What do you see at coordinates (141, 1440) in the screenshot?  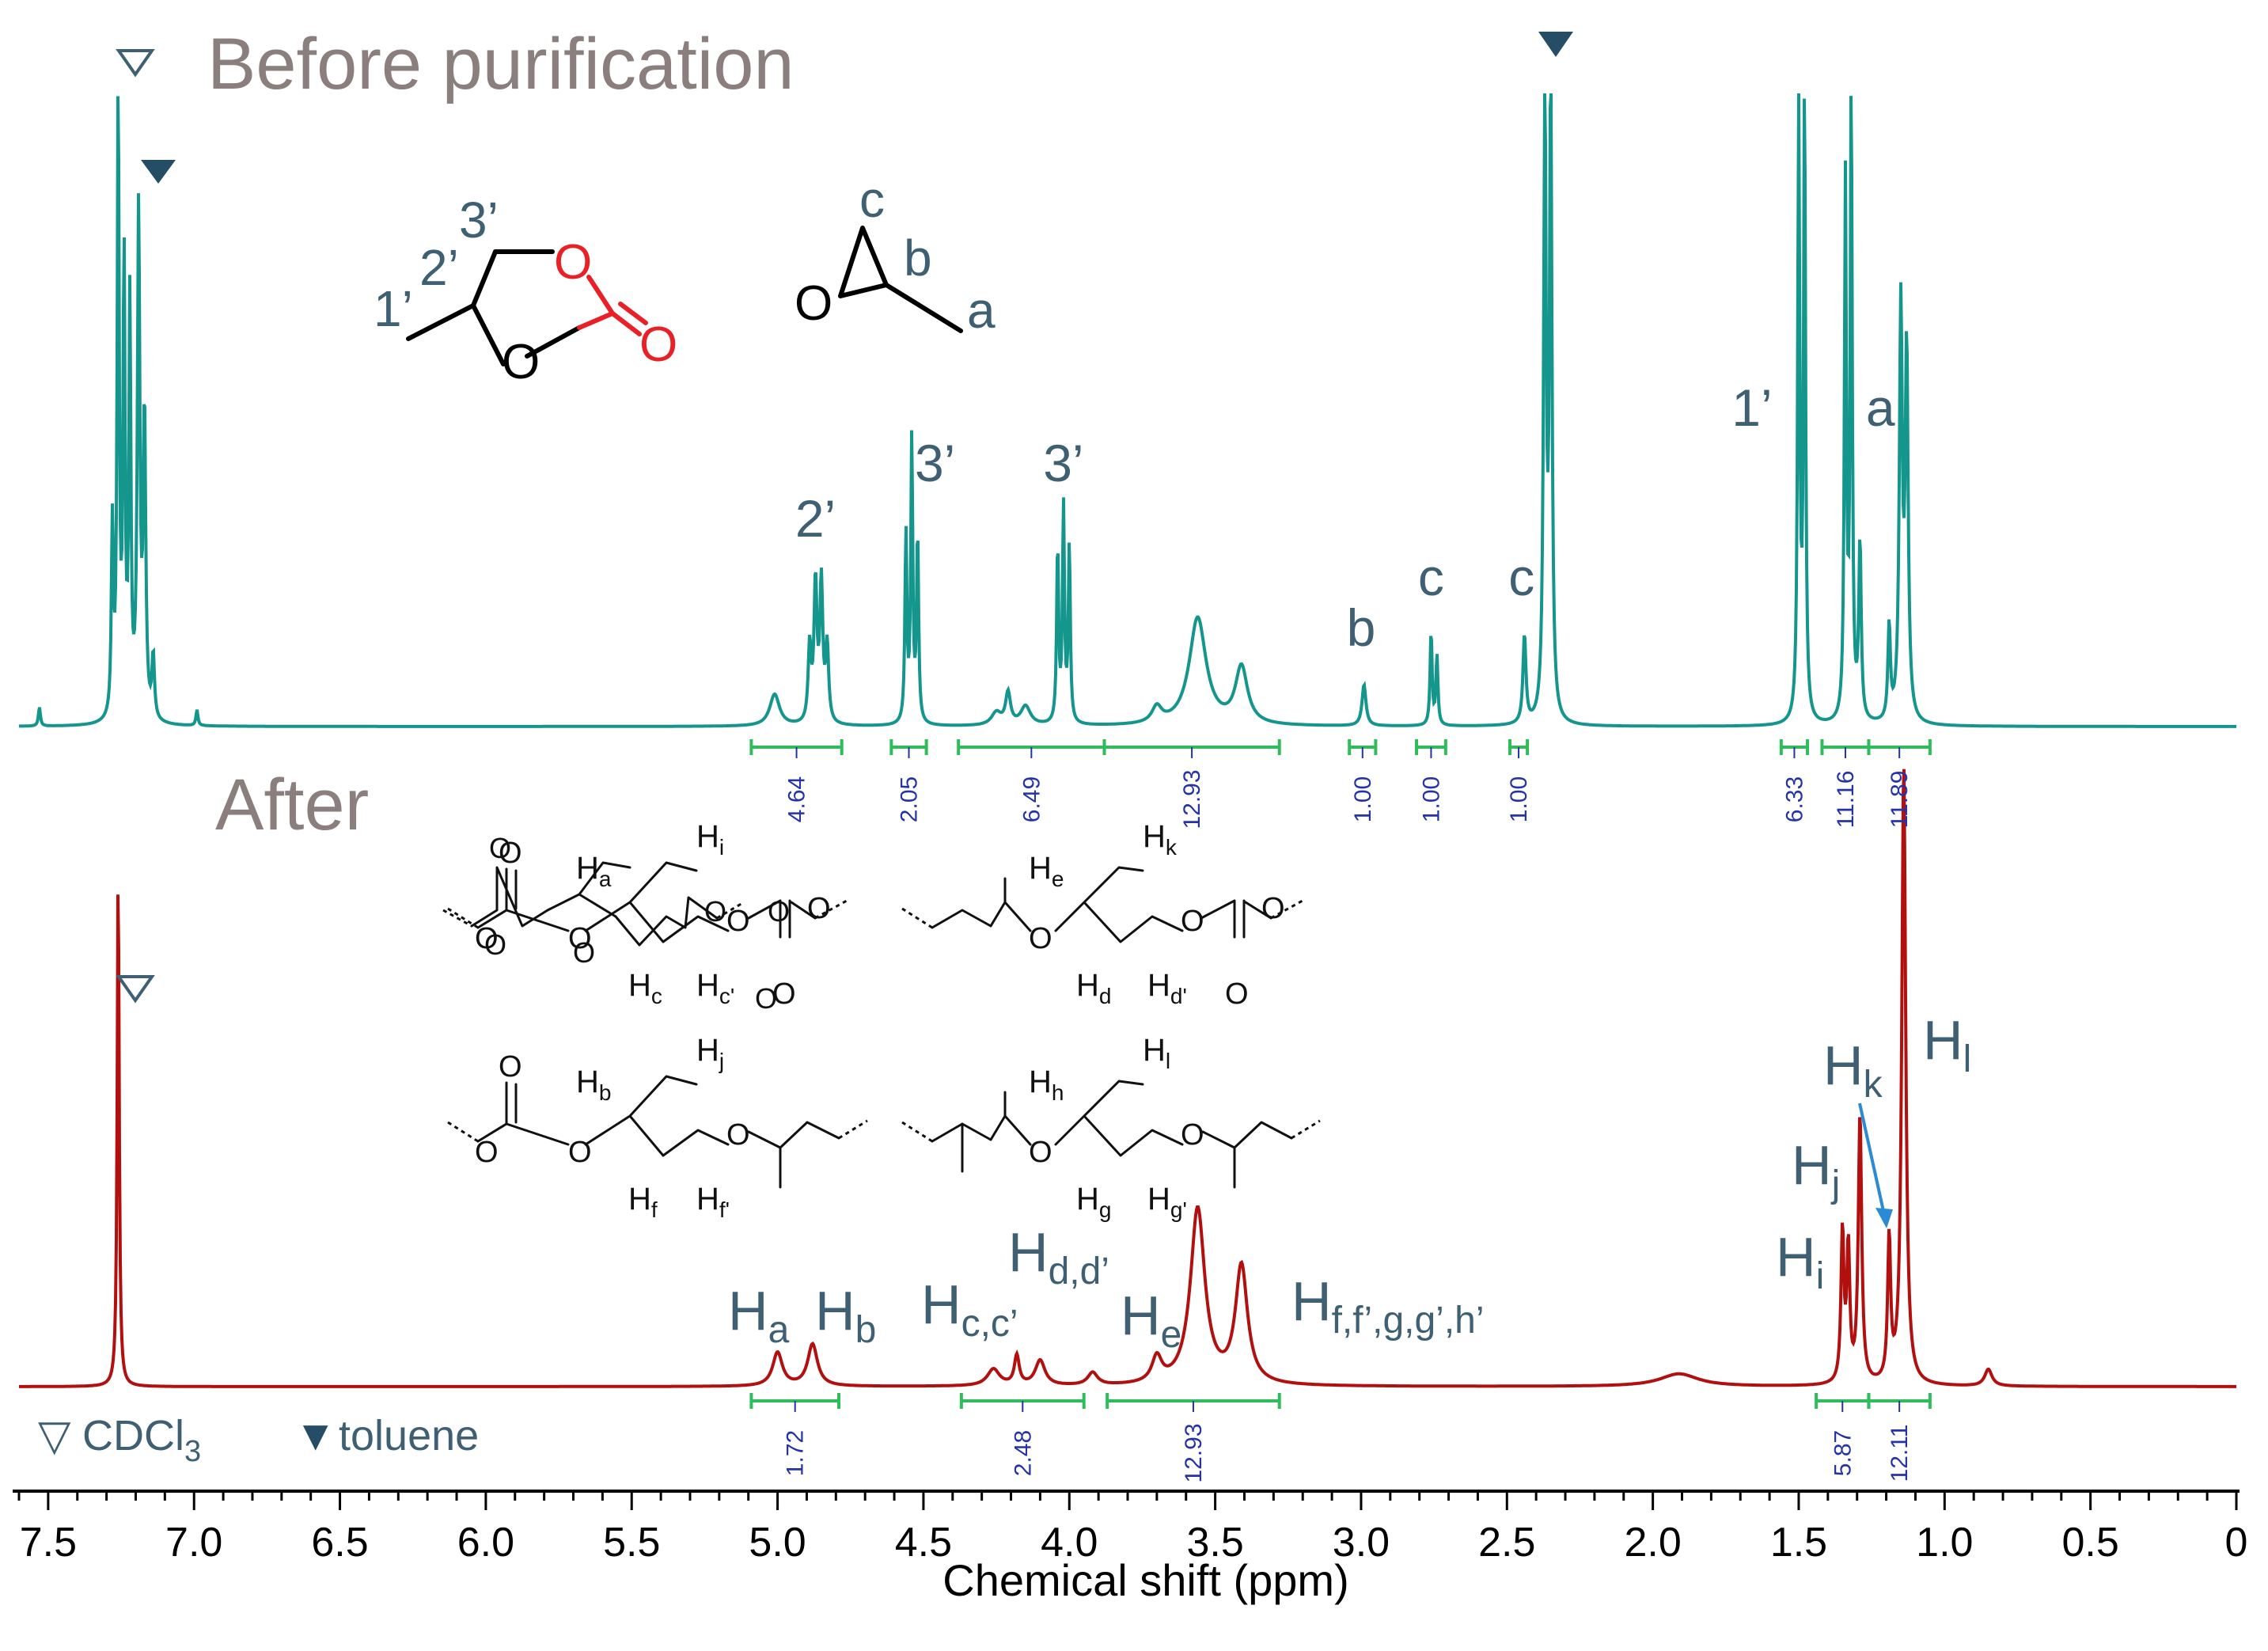 I see `legend-cdcl3: CDCl3` at bounding box center [141, 1440].